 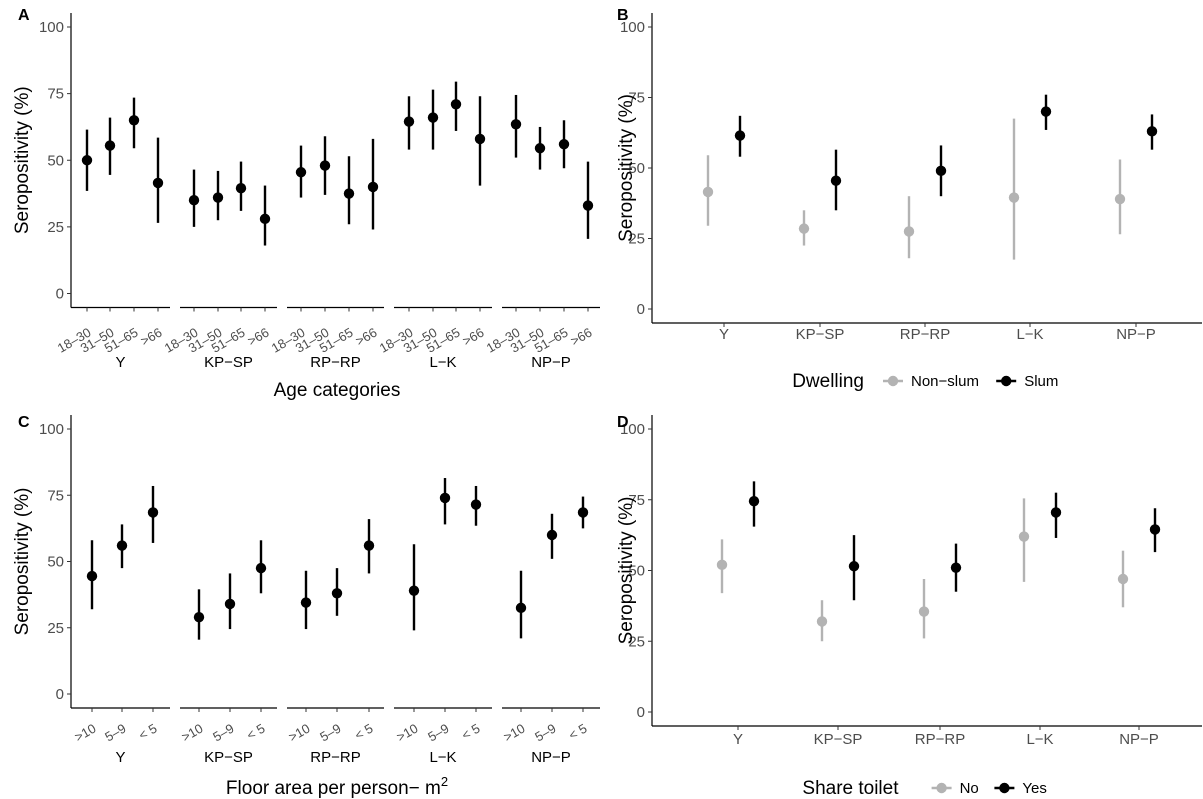 What do you see at coordinates (636, 641) in the screenshot?
I see `panel-d-y-tick-label: 25` at bounding box center [636, 641].